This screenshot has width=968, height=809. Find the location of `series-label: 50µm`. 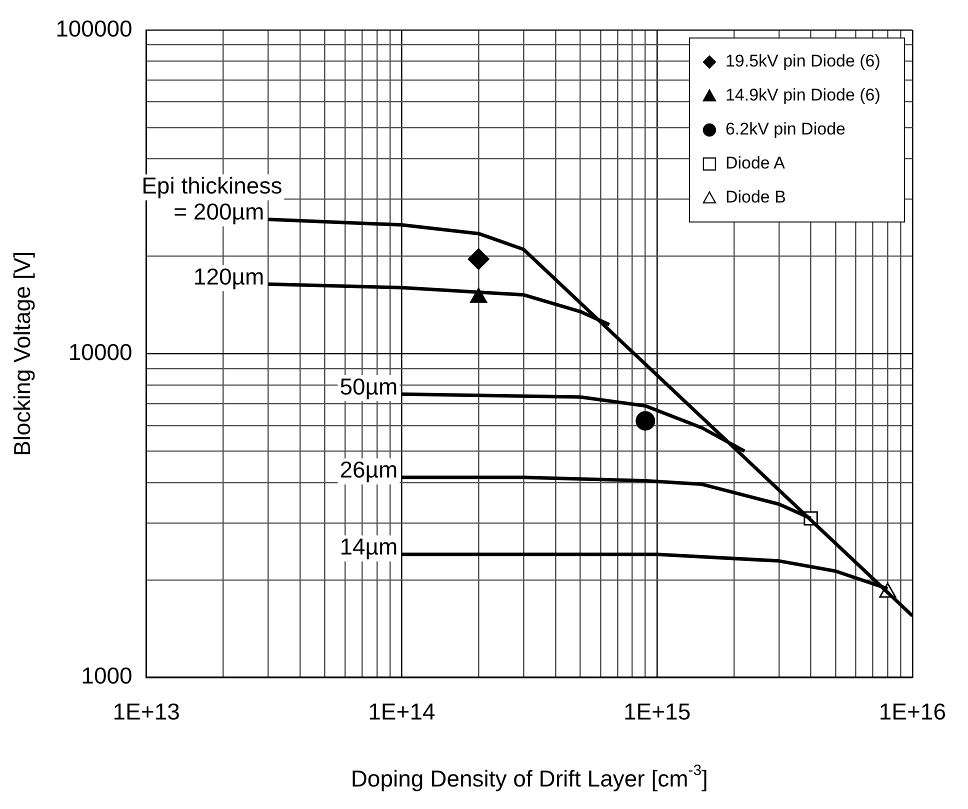

series-label: 50µm is located at coordinates (369, 386).